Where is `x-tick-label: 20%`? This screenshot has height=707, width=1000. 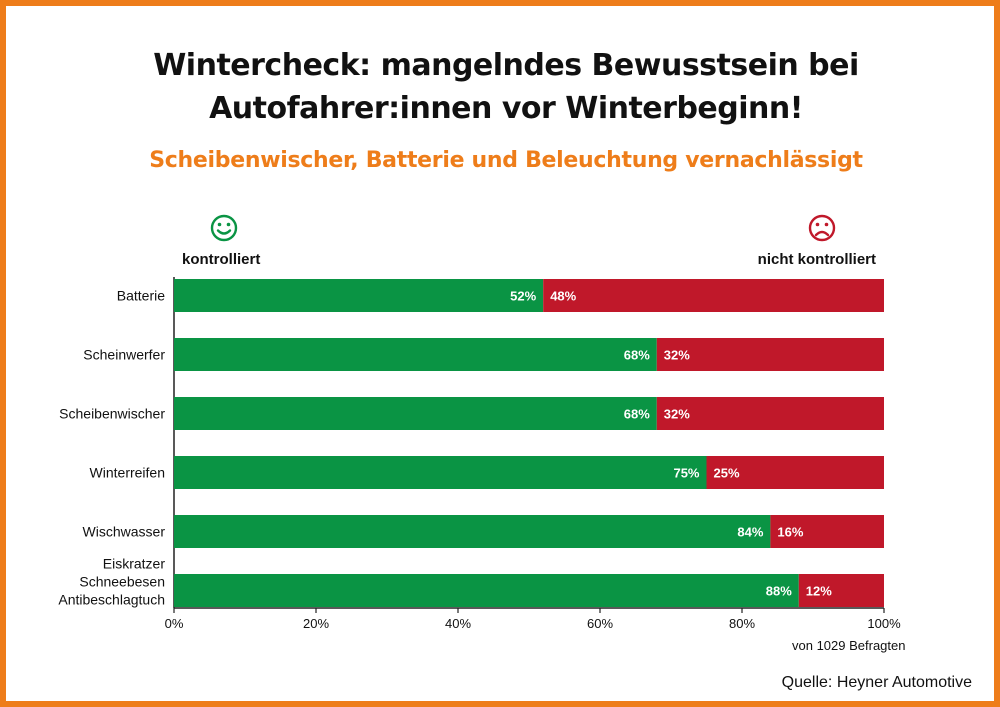 x-tick-label: 20% is located at coordinates (316, 623).